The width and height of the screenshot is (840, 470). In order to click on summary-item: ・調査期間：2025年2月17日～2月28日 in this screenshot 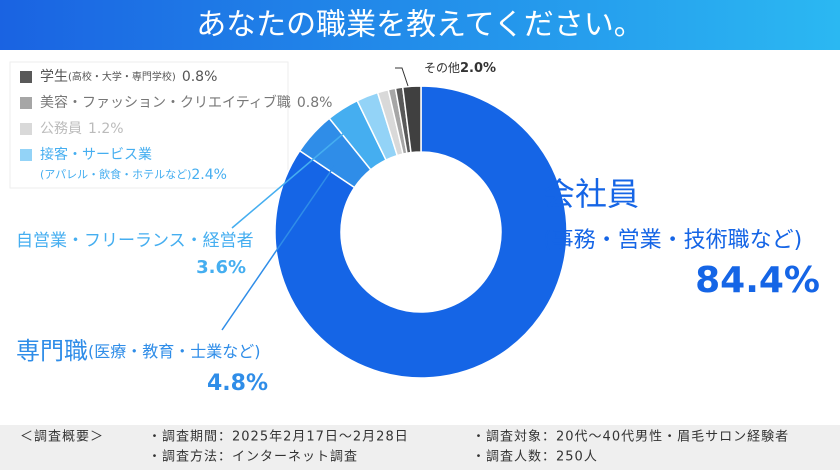, I will do `click(278, 437)`.